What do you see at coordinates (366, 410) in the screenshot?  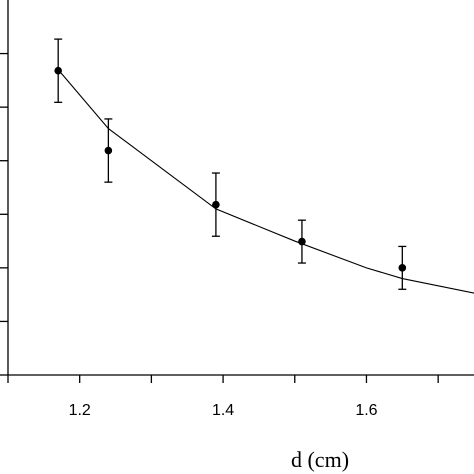 I see `x-tick-label: 1.6` at bounding box center [366, 410].